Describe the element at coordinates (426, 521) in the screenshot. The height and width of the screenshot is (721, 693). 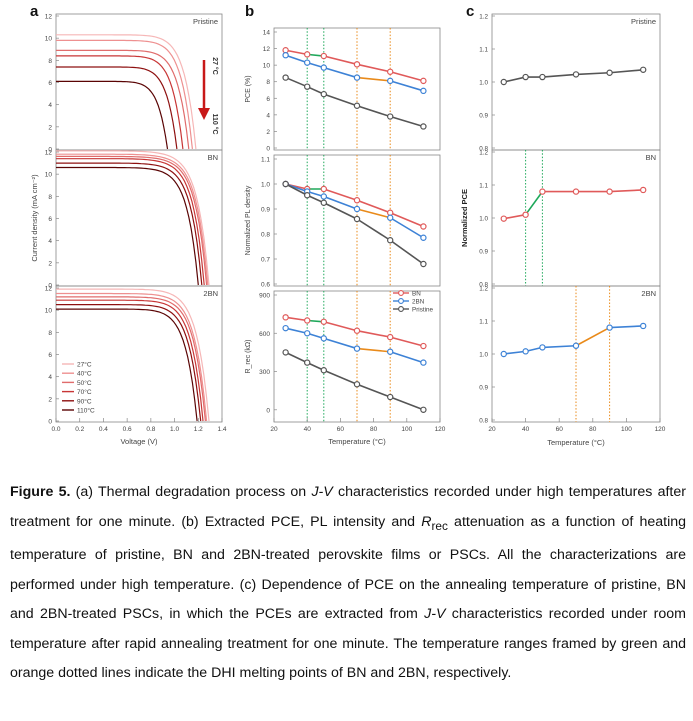
I see `caption-rrec: R` at that location.